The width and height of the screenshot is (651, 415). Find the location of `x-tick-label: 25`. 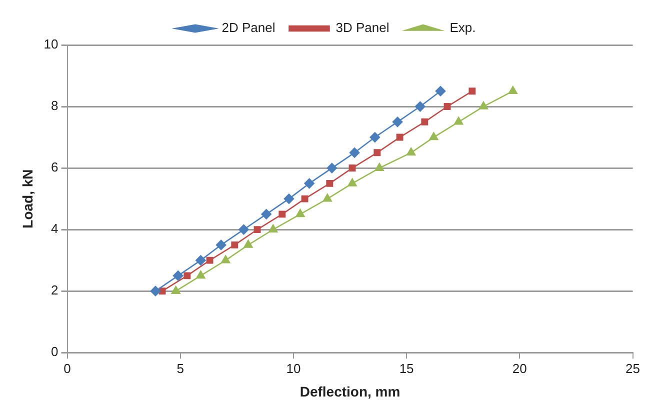

x-tick-label: 25 is located at coordinates (633, 368).